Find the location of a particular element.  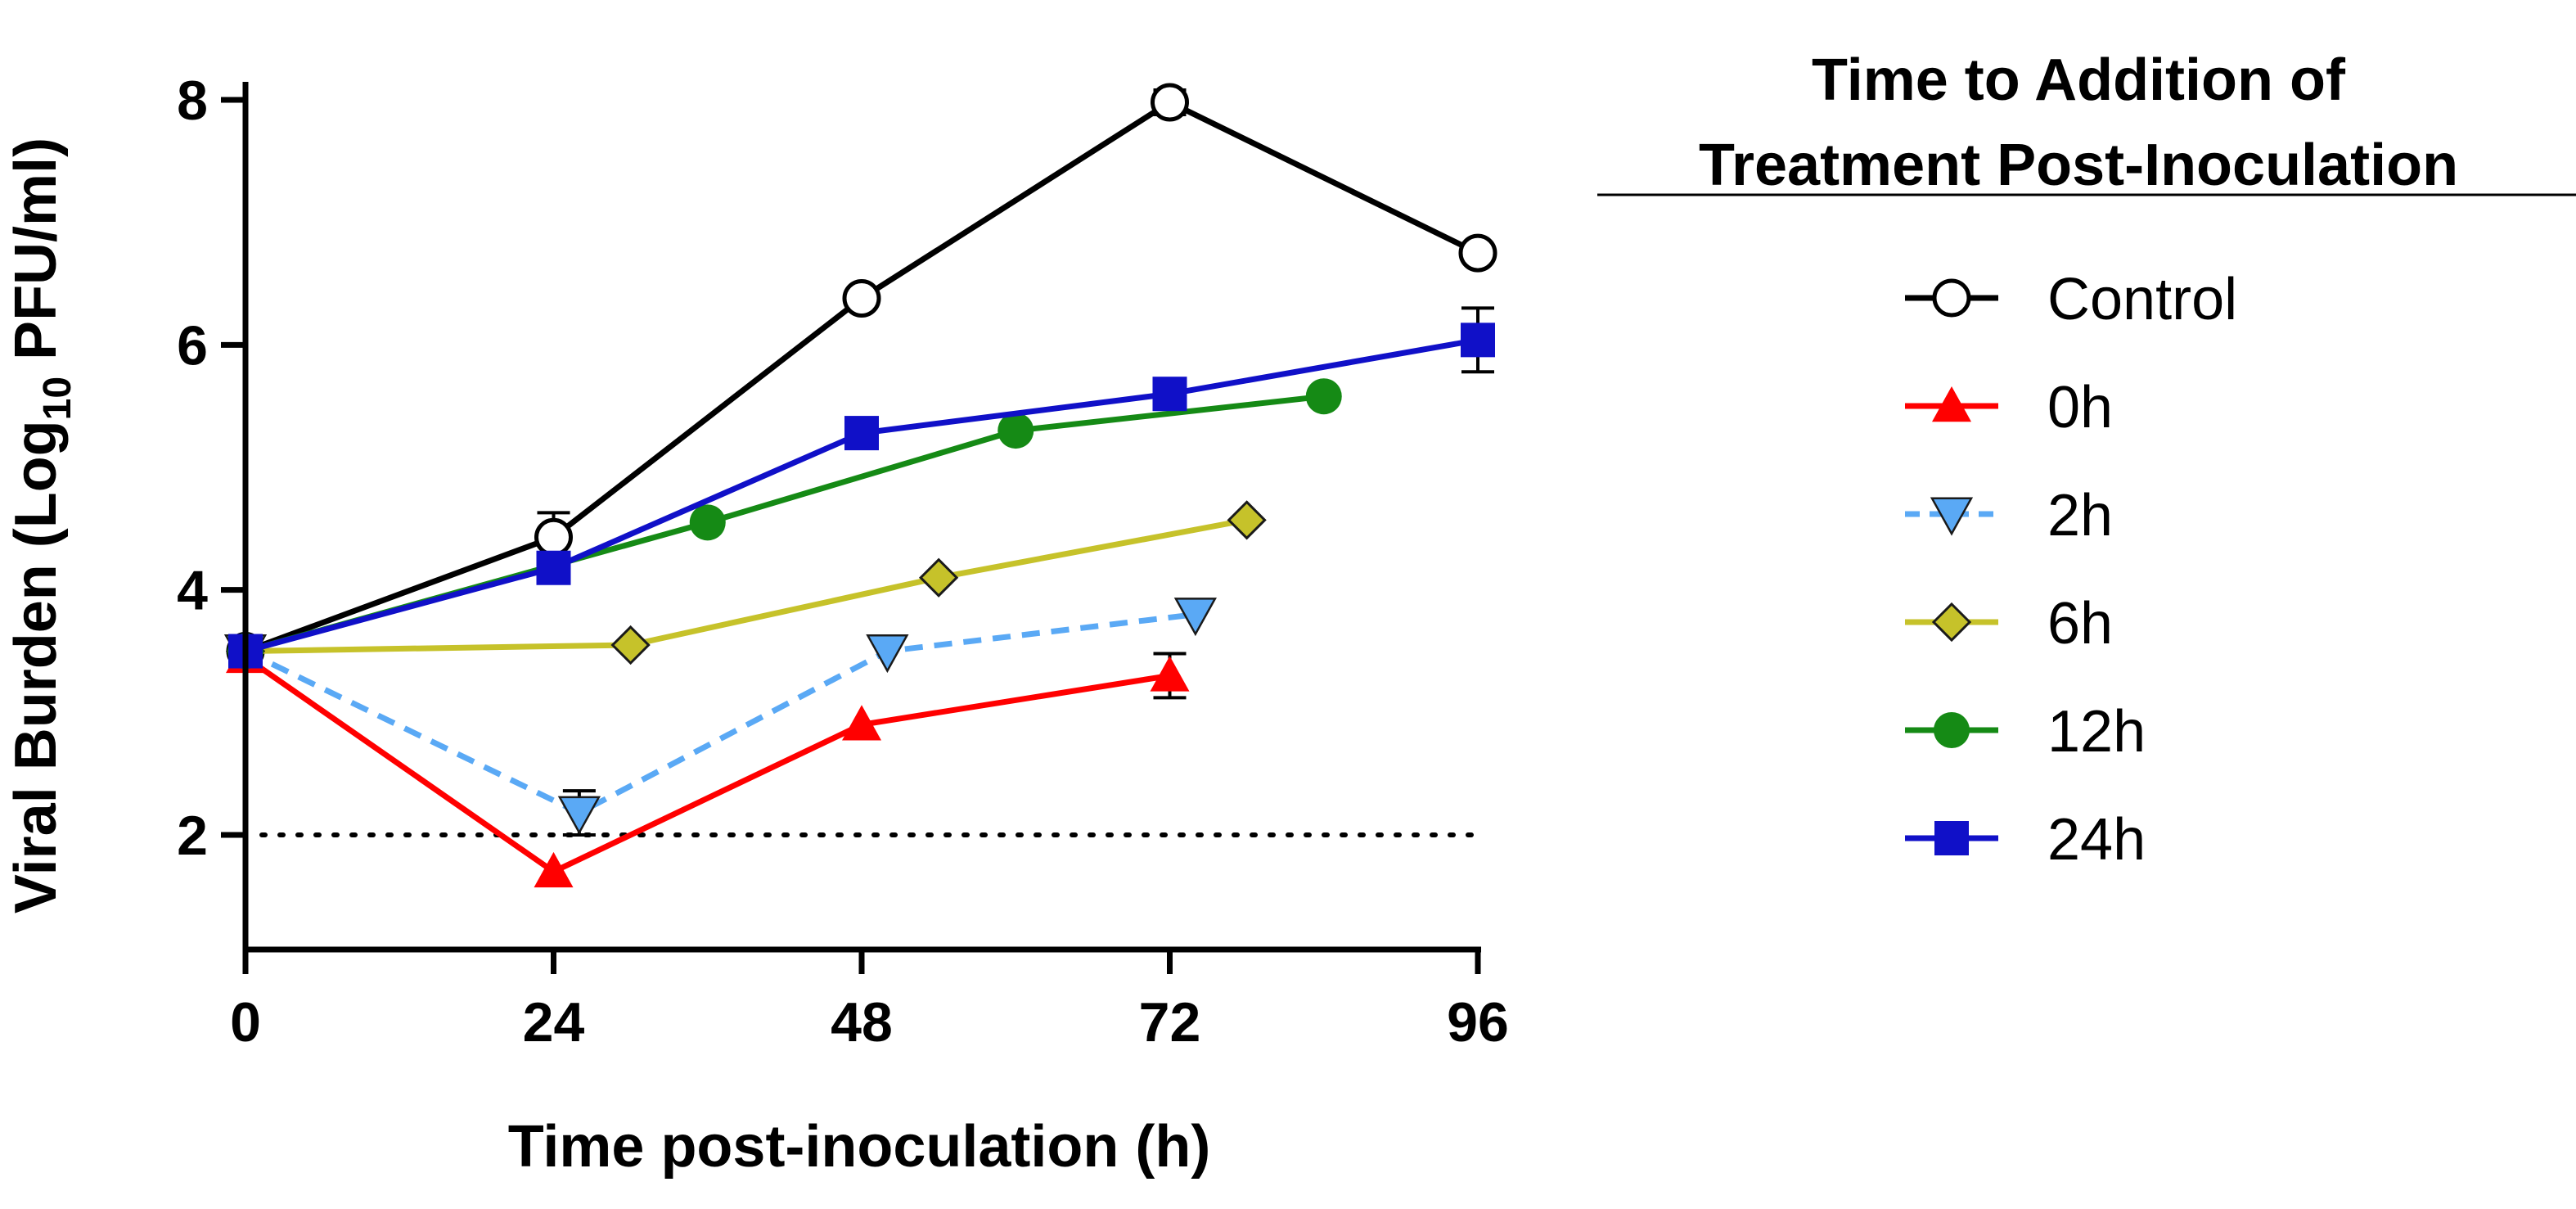

x-tick-label-96: 96 is located at coordinates (1478, 1022).